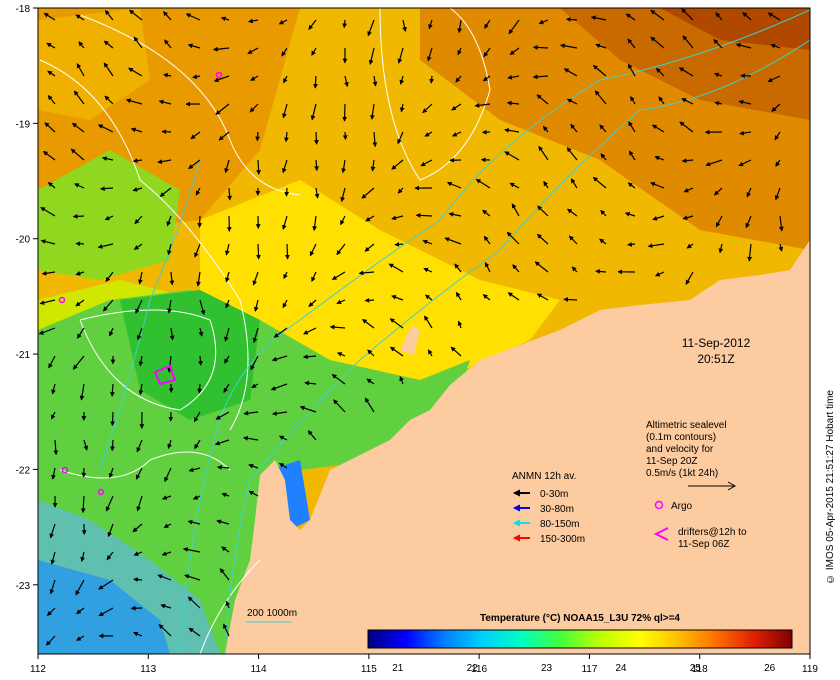  I want to click on annotation-line-1: Altimetric sealevel, so click(686, 425).